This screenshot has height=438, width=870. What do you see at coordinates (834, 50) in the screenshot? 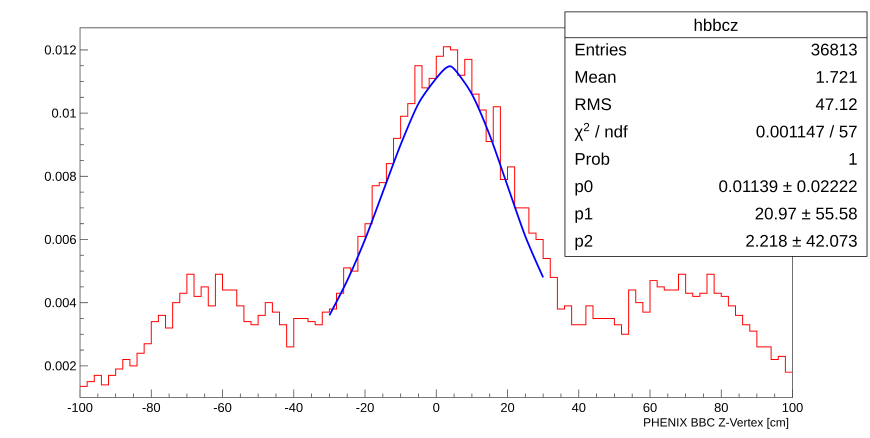
I see `text: 36813` at bounding box center [834, 50].